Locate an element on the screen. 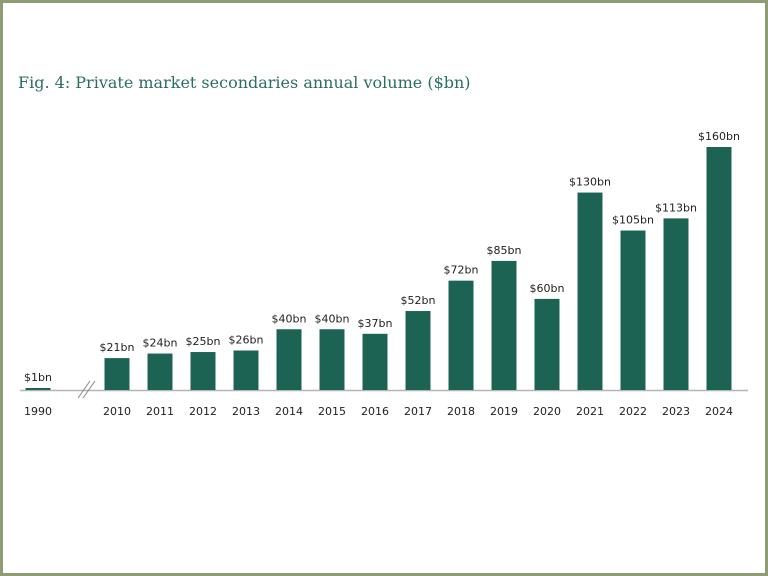 This screenshot has height=576, width=768. data-label-2014: $40bn is located at coordinates (289, 318).